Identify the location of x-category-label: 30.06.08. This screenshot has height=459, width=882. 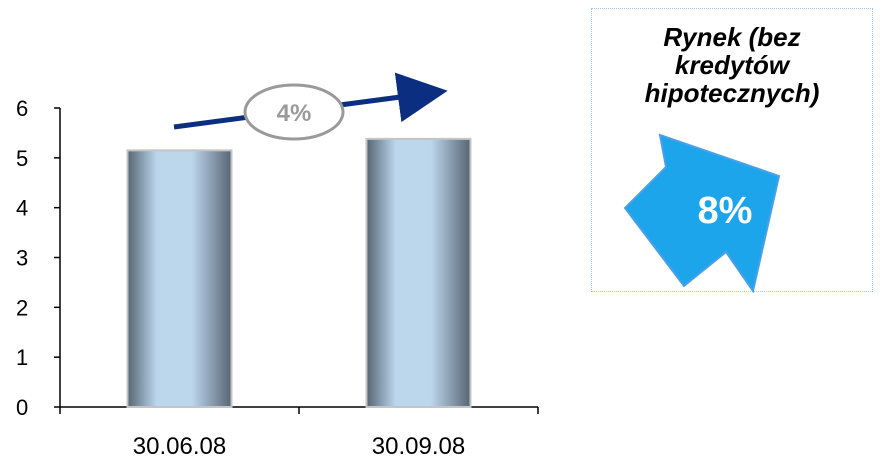
(179, 446).